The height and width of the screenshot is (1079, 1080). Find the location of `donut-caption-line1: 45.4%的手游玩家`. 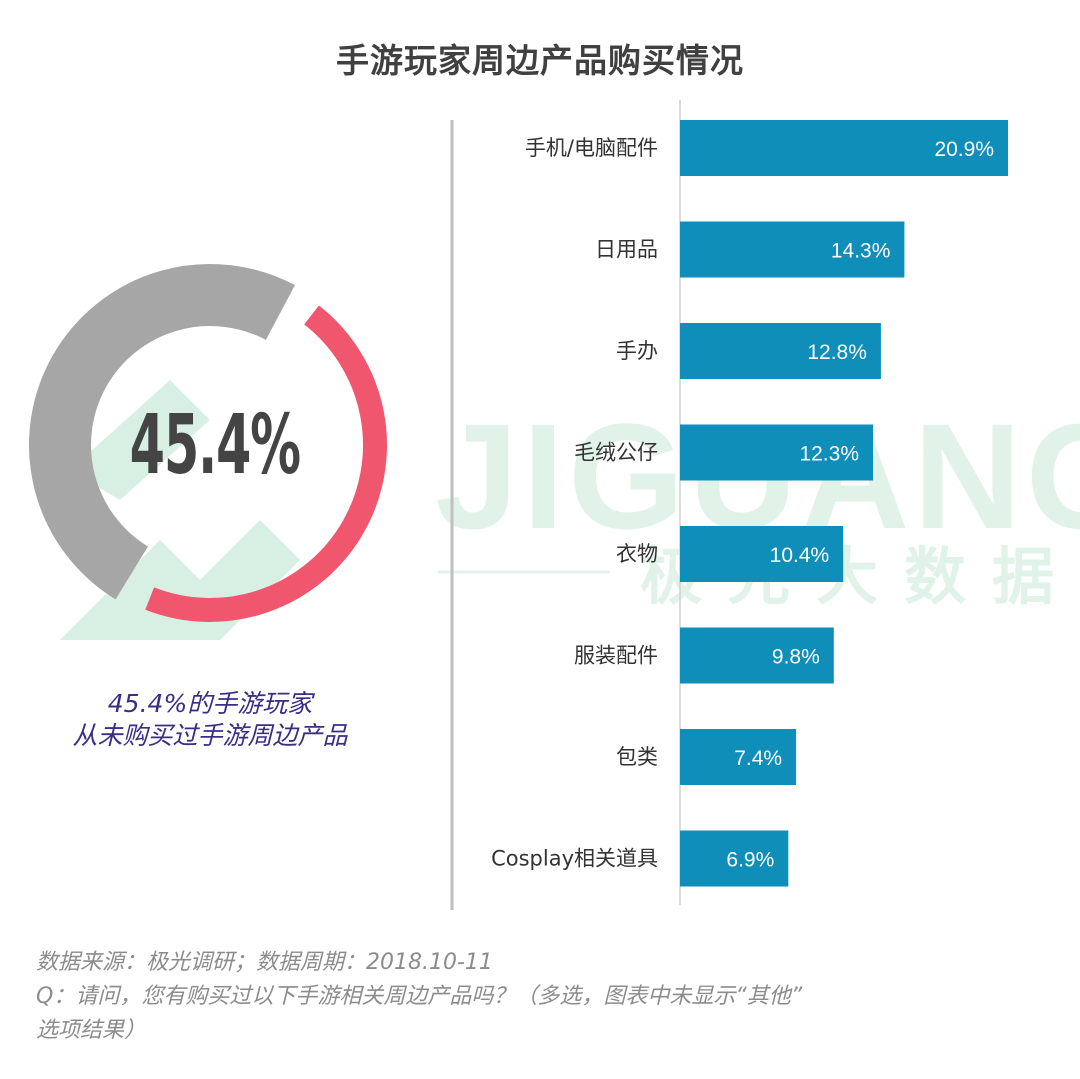

donut-caption-line1: 45.4%的手游玩家 is located at coordinates (210, 703).